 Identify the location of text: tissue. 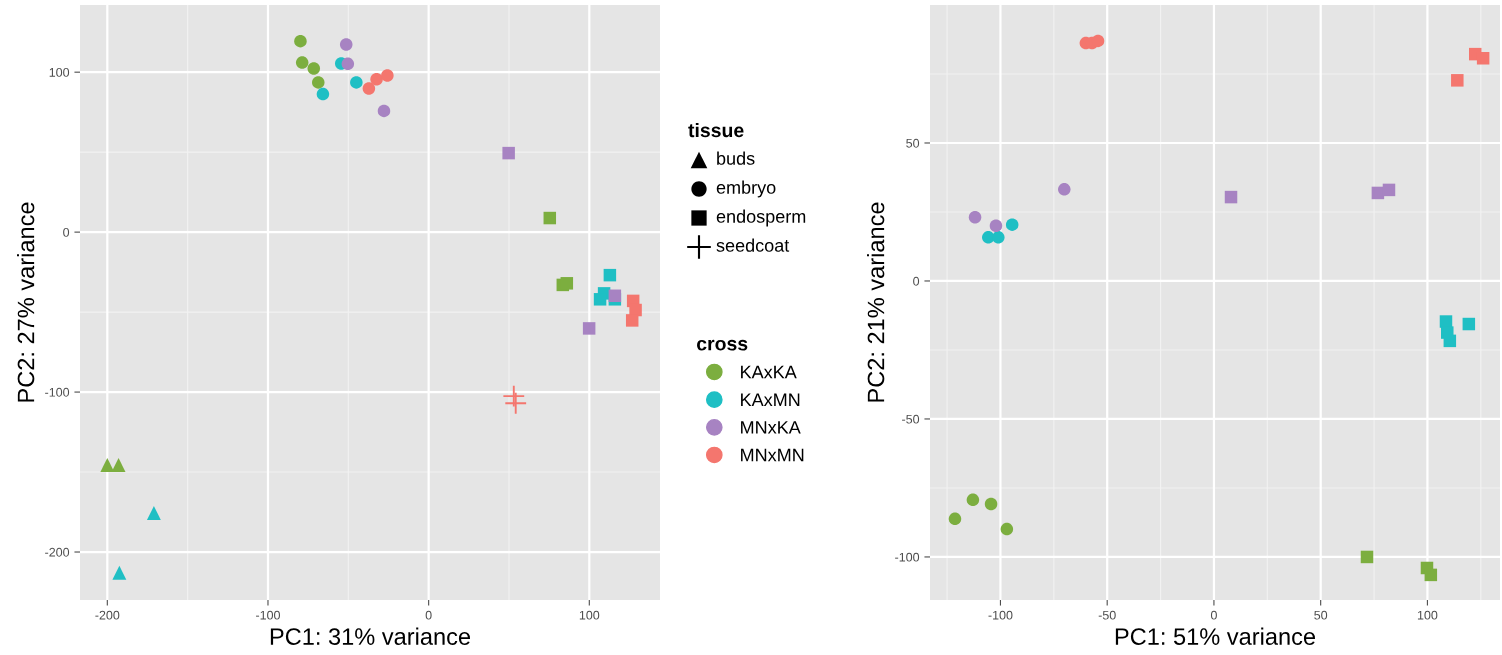
(716, 130).